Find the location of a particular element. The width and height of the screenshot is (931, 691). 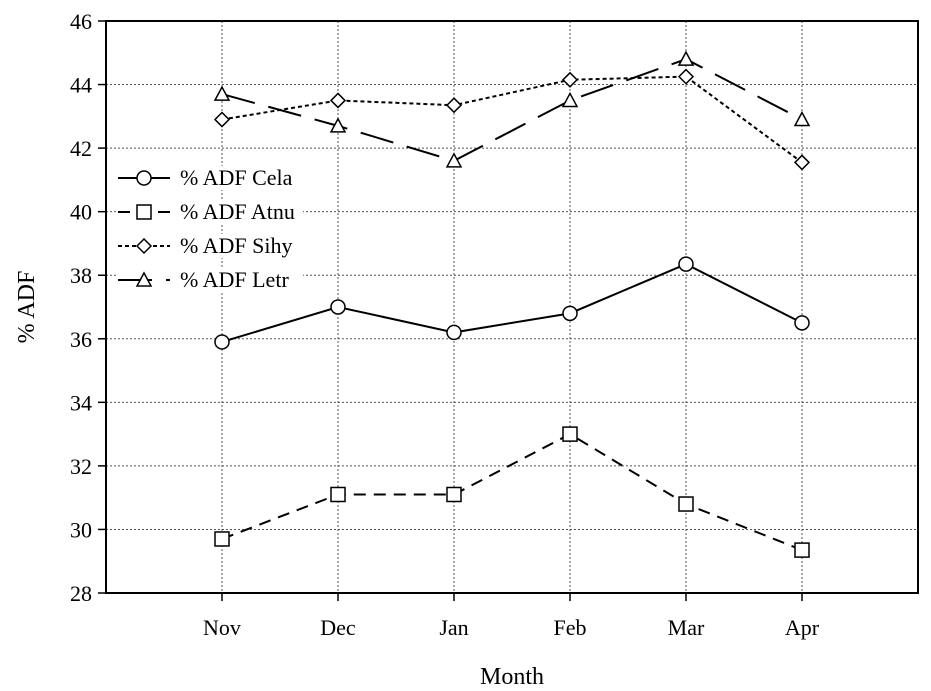

y-tick-label: 28 is located at coordinates (81, 593).